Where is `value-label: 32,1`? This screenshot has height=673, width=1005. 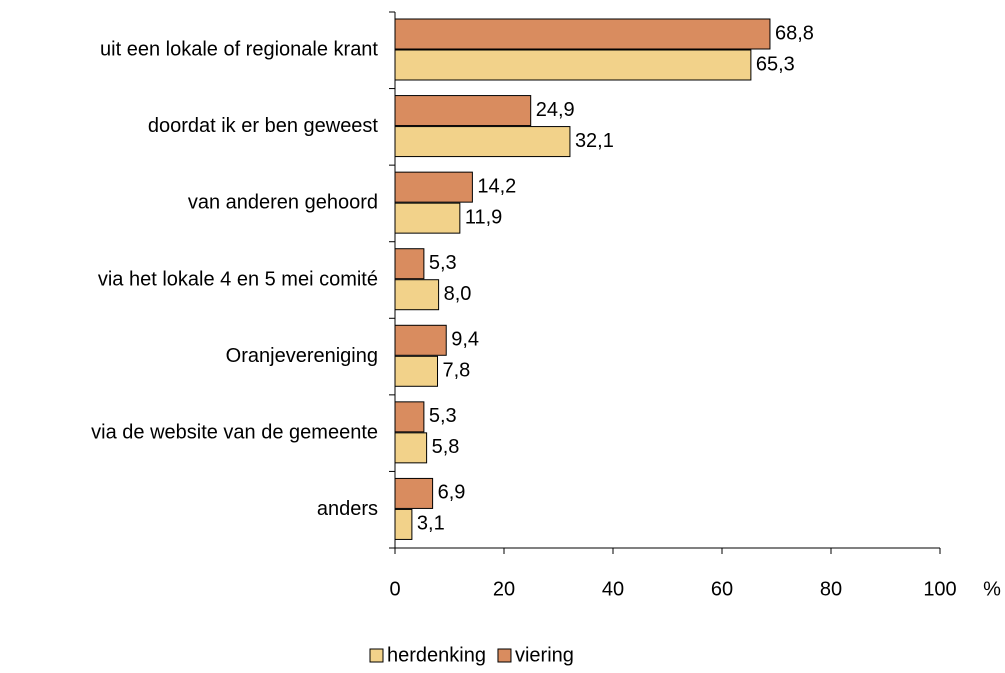
value-label: 32,1 is located at coordinates (594, 141).